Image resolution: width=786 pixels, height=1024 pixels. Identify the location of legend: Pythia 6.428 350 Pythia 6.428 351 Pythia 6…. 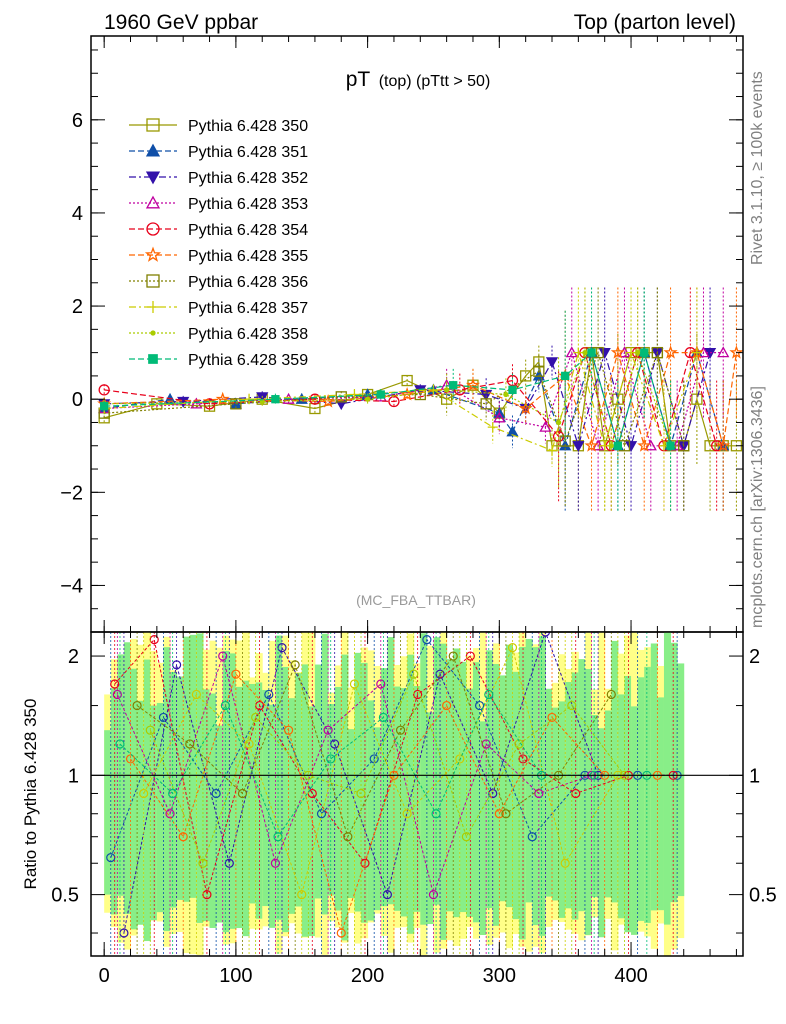
(218, 243).